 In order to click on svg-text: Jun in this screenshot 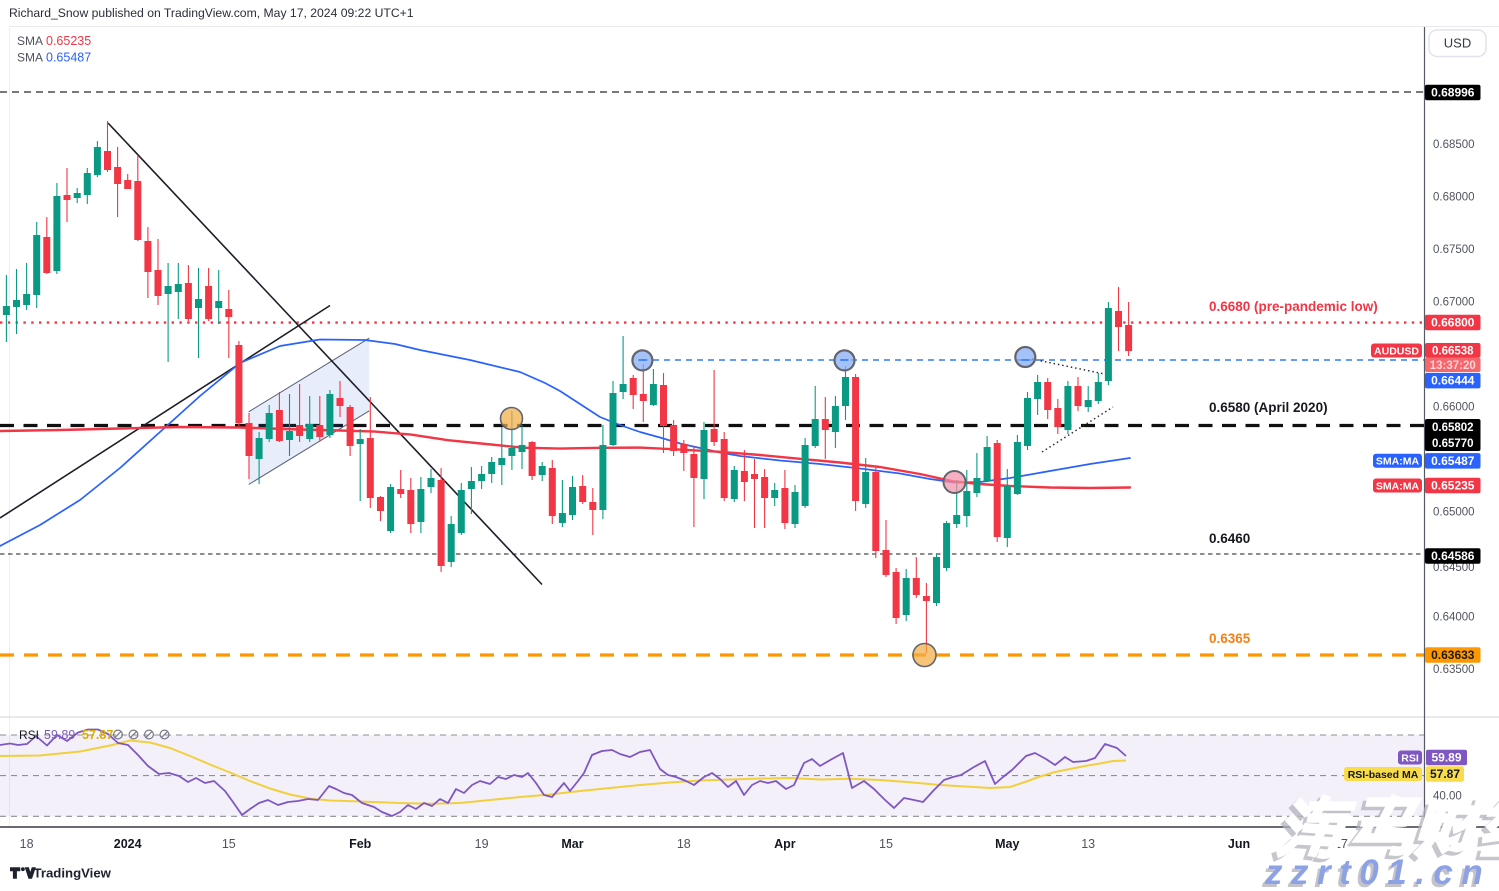, I will do `click(1239, 844)`.